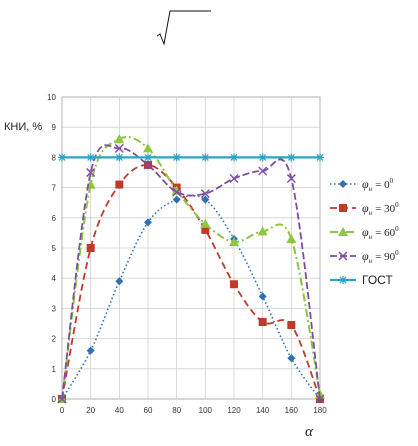 The width and height of the screenshot is (418, 446). I want to click on y-tick-label: 2, so click(54, 339).